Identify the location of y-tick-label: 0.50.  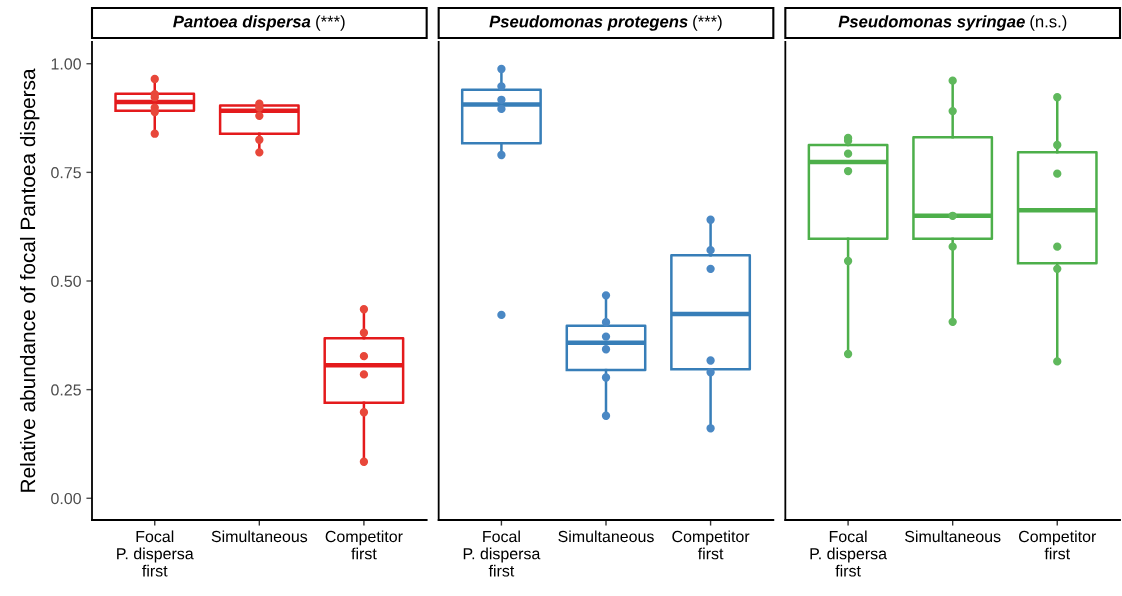
(66, 281).